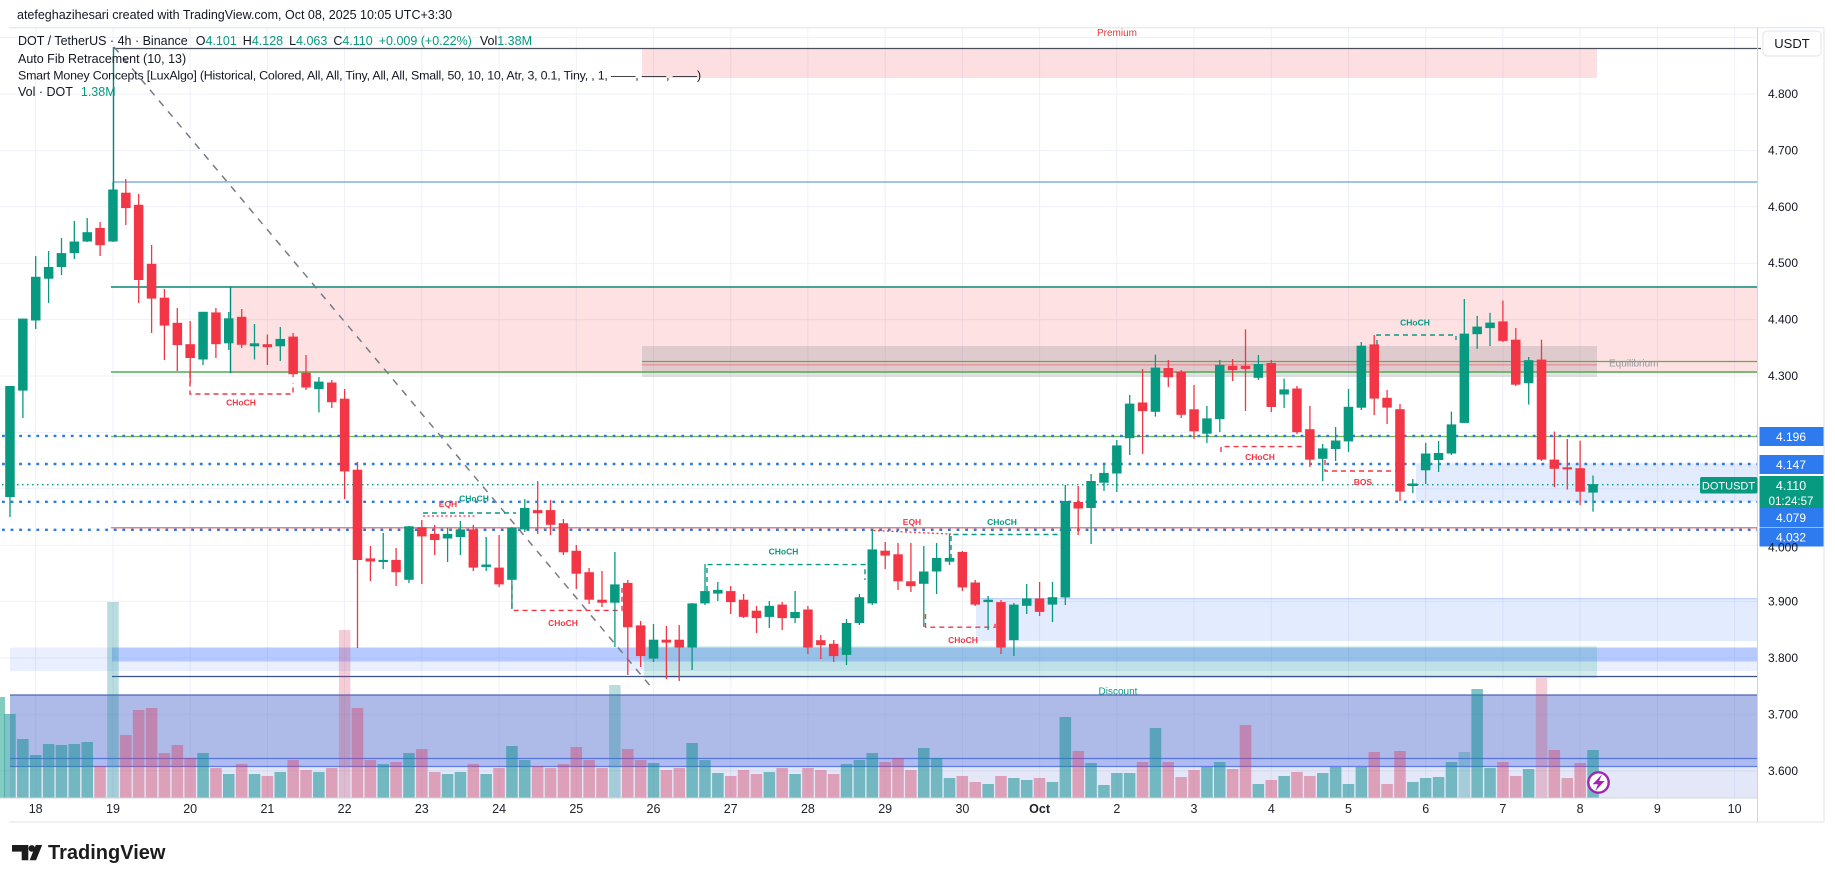 The height and width of the screenshot is (883, 1835). Describe the element at coordinates (576, 809) in the screenshot. I see `svg-text: 25` at that location.